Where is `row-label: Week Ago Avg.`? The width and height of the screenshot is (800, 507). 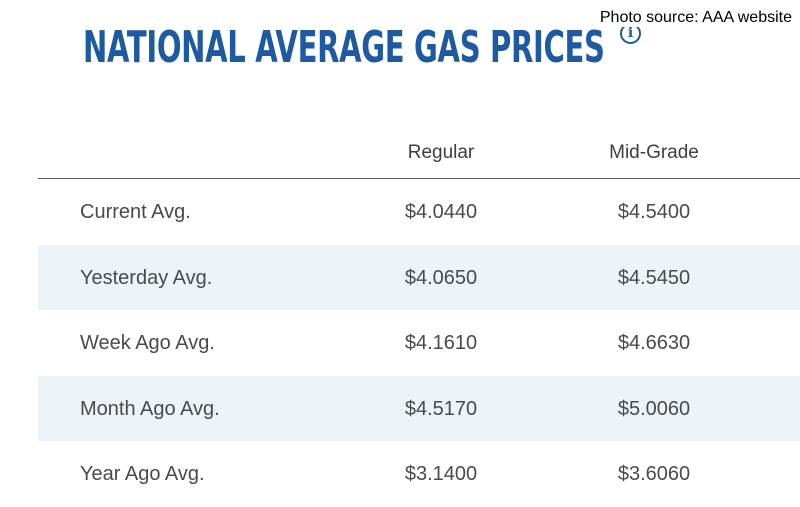 row-label: Week Ago Avg. is located at coordinates (147, 343).